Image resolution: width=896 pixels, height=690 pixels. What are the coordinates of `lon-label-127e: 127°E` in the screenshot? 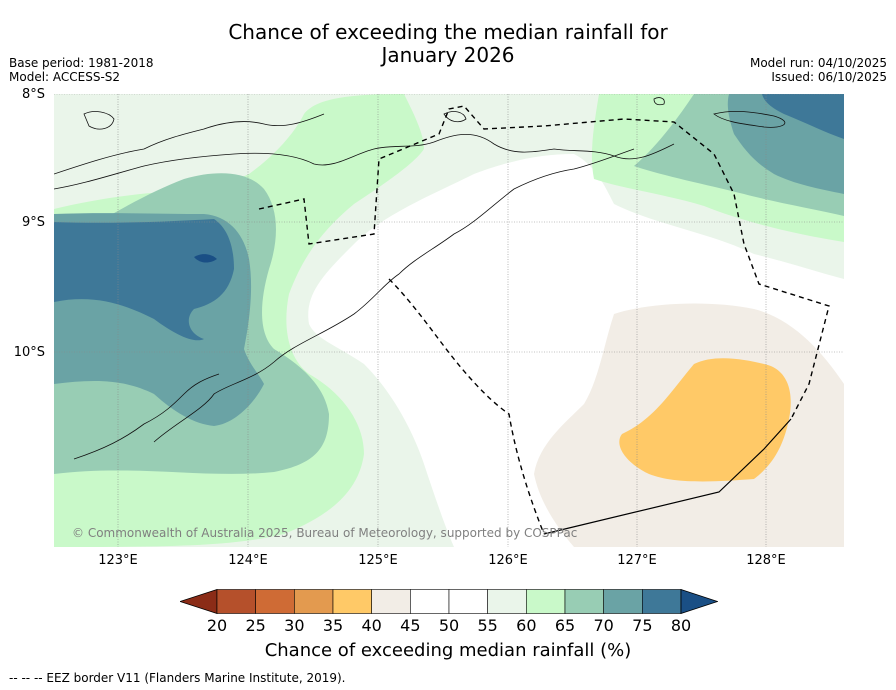 It's located at (637, 560).